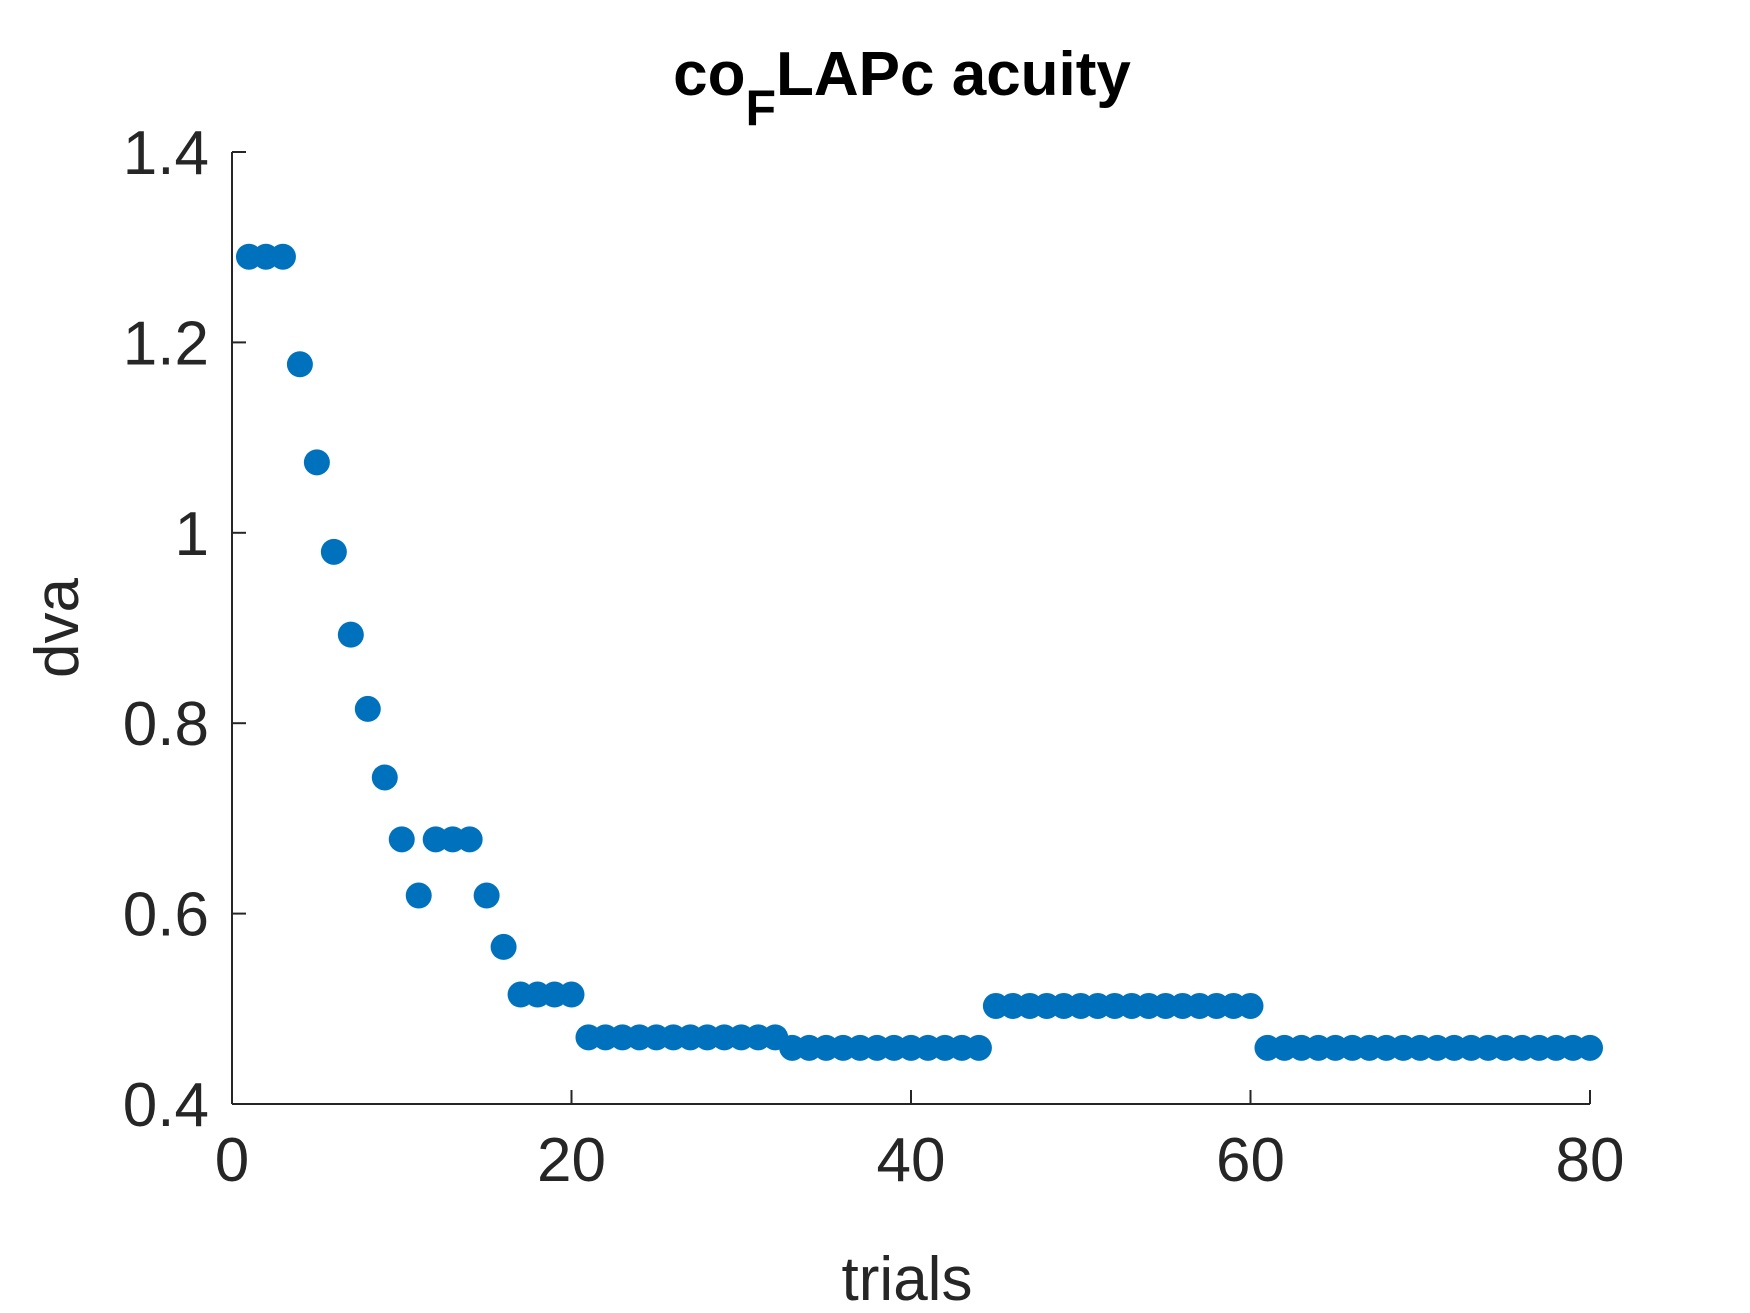 The width and height of the screenshot is (1750, 1313). I want to click on chart-title: coFLAPc acuity, so click(902, 88).